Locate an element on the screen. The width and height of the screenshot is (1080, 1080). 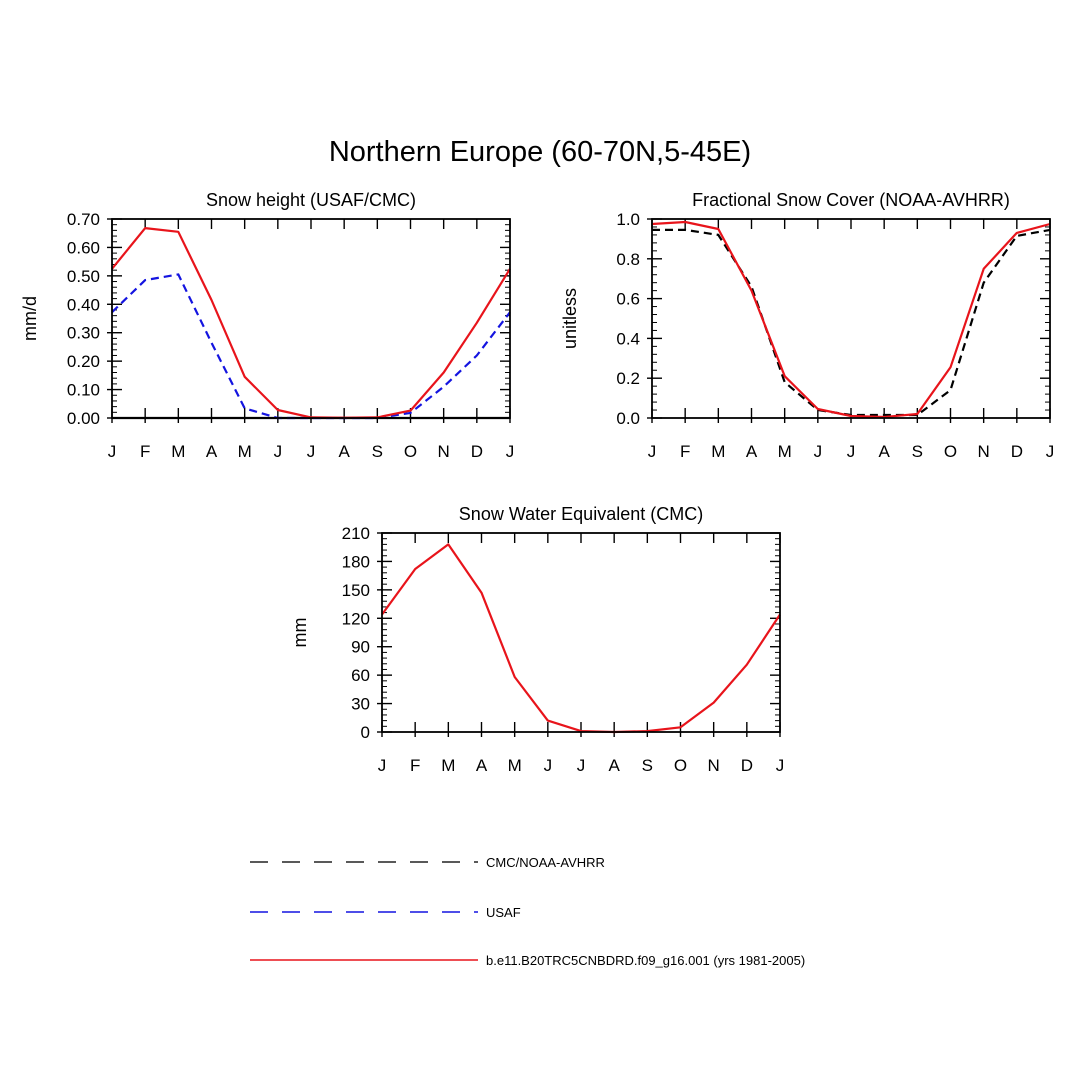
snow-cover-ylabel: unitless is located at coordinates (570, 318).